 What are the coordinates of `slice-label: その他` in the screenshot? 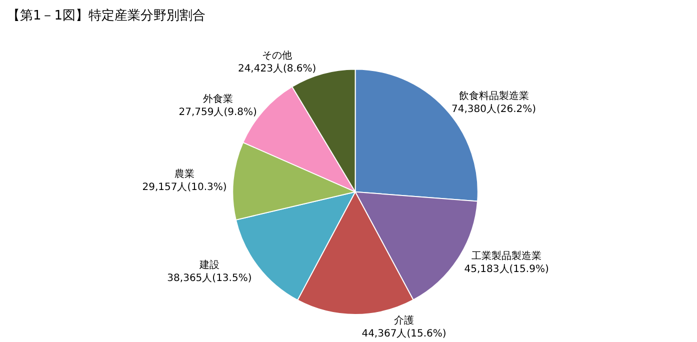 It's located at (277, 56).